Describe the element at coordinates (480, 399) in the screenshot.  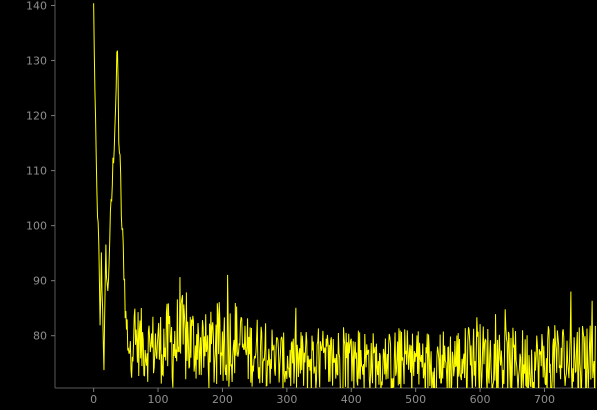
I see `x-tick-label: 600` at that location.